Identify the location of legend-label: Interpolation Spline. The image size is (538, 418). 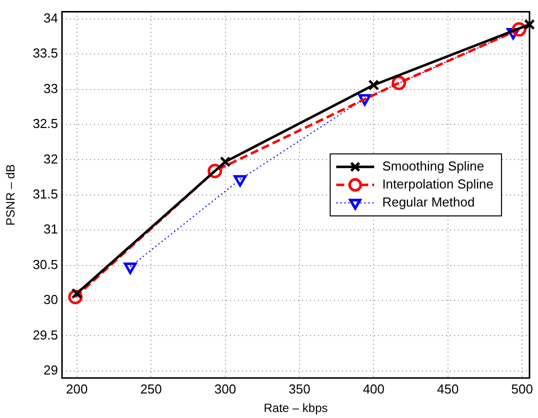
(438, 184).